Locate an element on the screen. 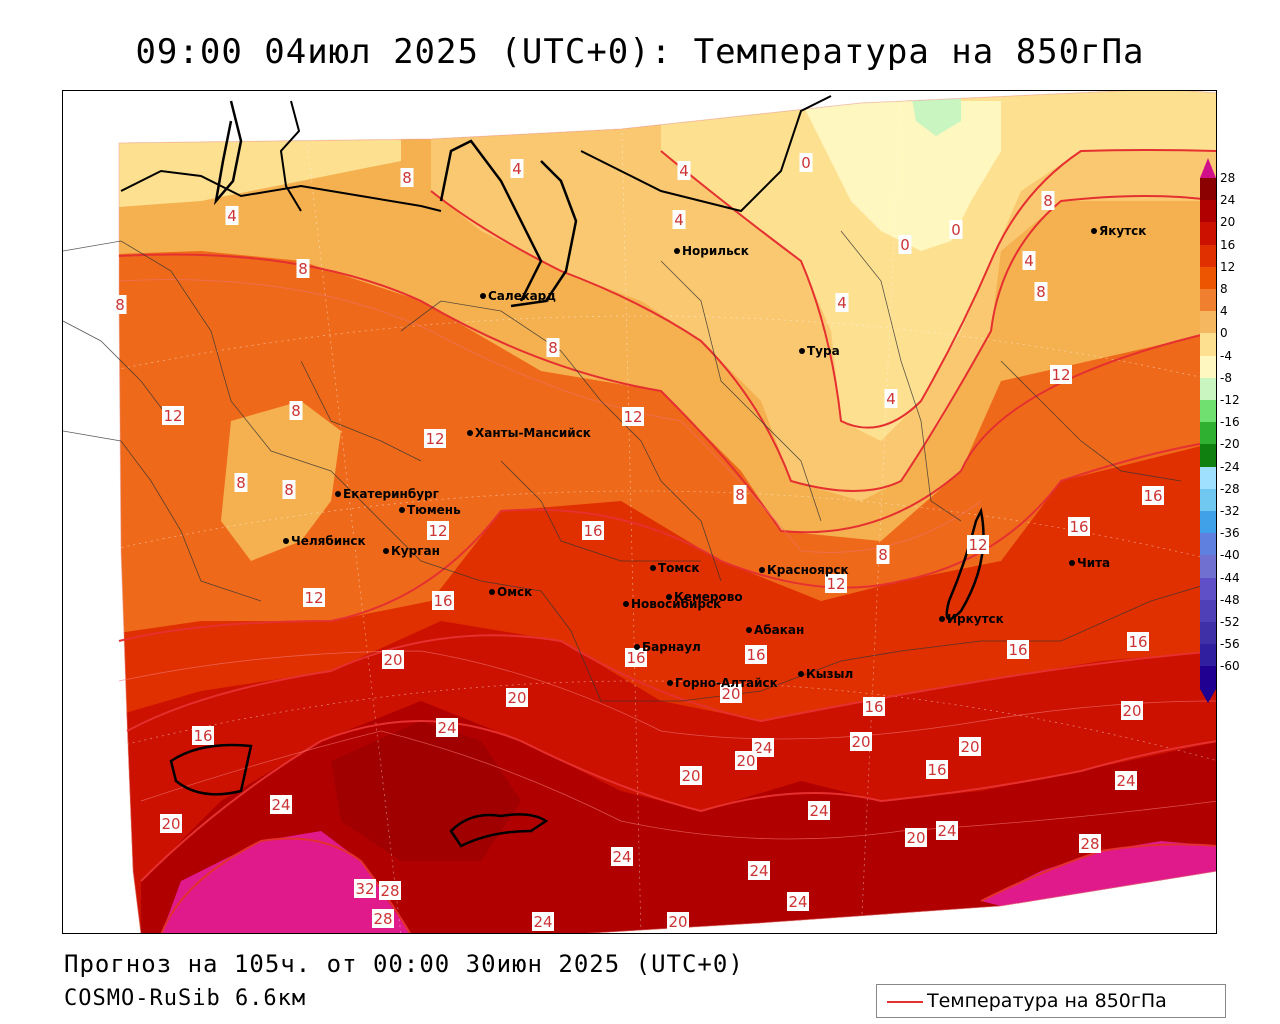 This screenshot has height=1024, width=1280. color-scale-tick: -12 is located at coordinates (1230, 400).